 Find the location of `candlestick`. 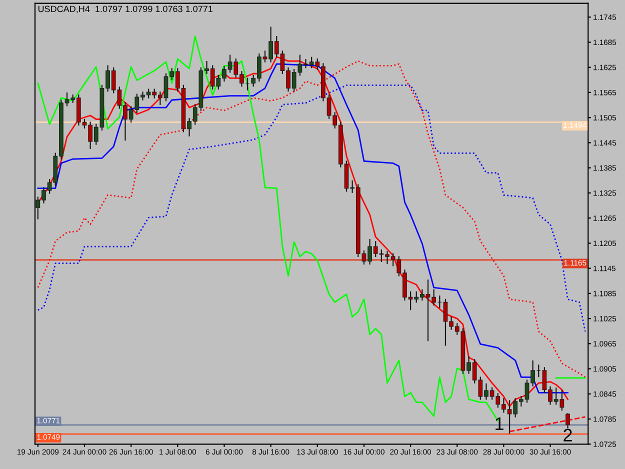

candlestick is located at coordinates (568, 420).